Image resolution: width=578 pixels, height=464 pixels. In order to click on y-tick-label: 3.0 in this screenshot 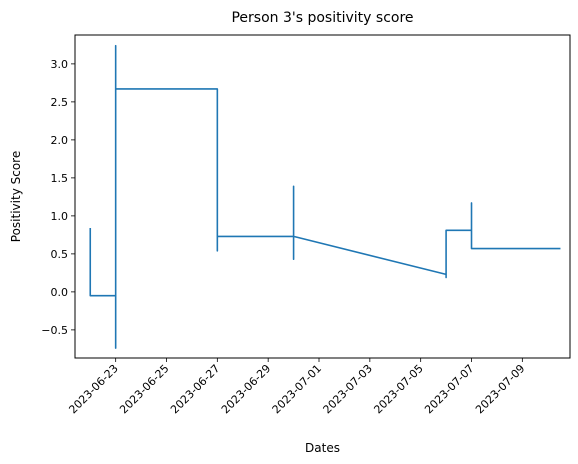, I will do `click(60, 64)`.